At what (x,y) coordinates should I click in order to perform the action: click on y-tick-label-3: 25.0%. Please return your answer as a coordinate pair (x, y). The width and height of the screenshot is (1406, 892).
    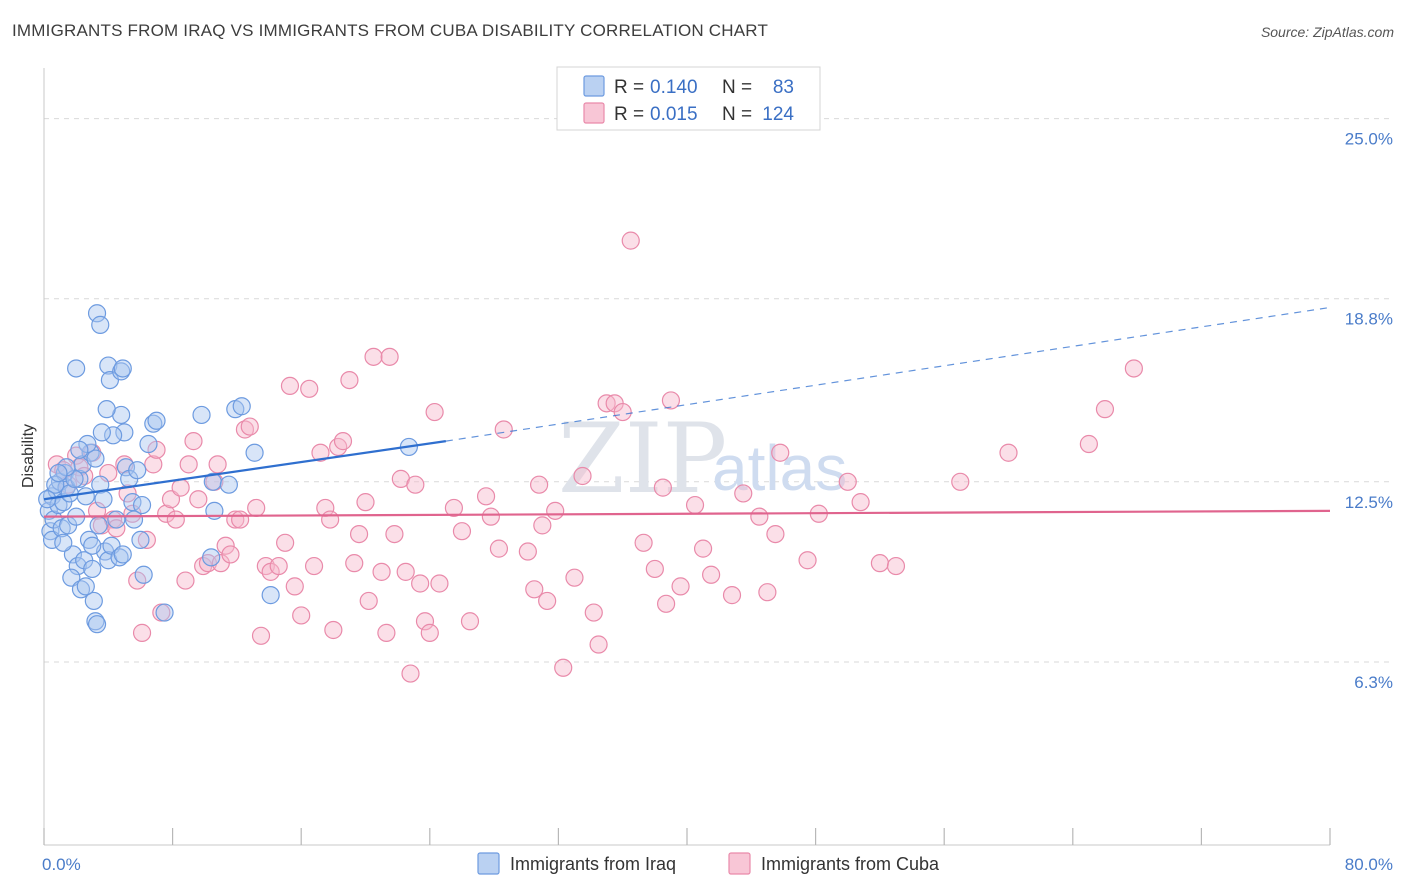
    Looking at the image, I should click on (1369, 139).